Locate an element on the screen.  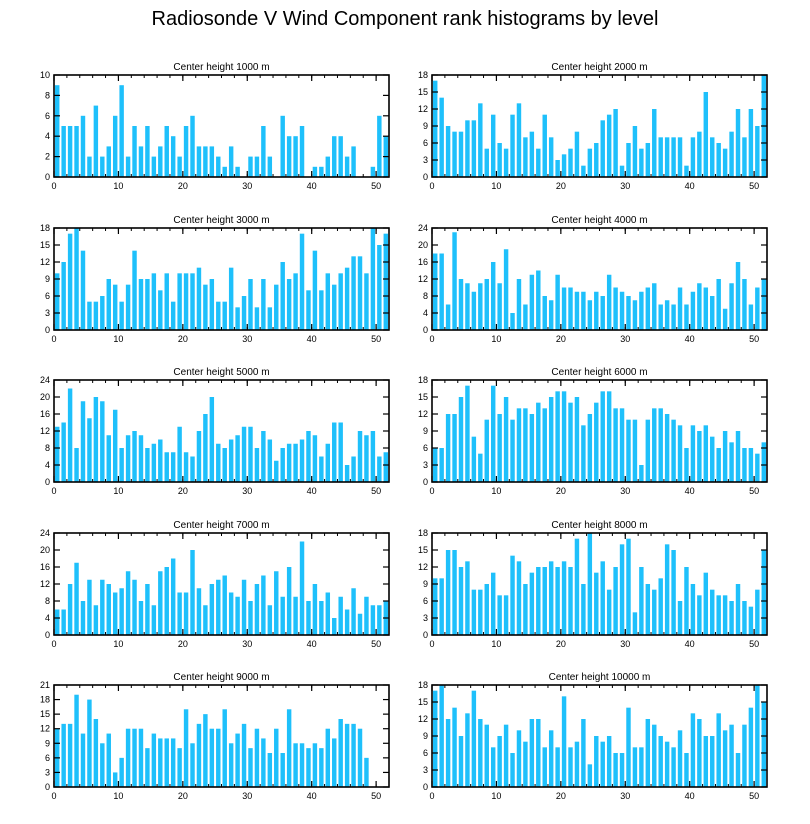
x-tick-label: 20 is located at coordinates (183, 491).